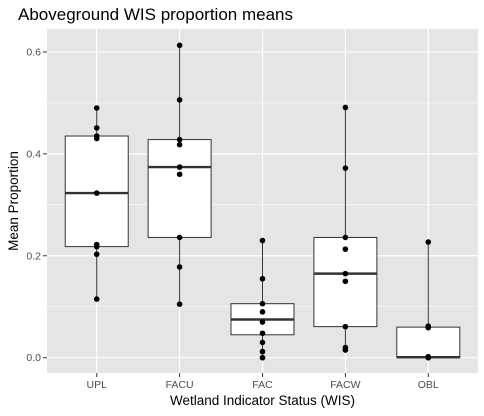 The image size is (484, 416). What do you see at coordinates (262, 400) in the screenshot?
I see `x-axis-title: Wetland Indicator Status (WIS)` at bounding box center [262, 400].